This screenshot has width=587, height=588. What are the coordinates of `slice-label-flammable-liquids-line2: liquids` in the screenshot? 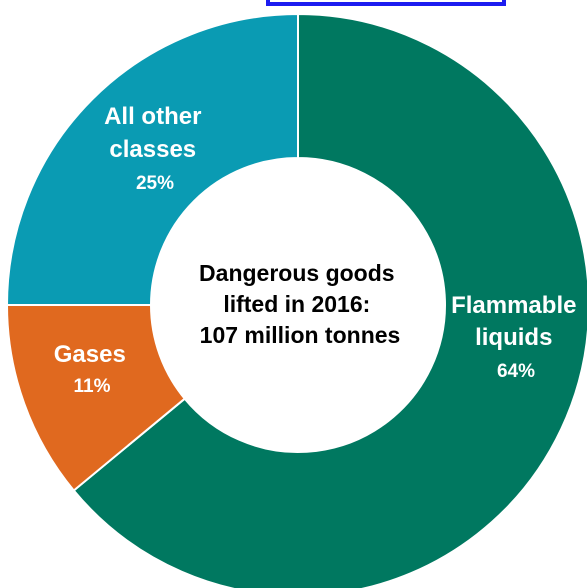 It's located at (513, 337).